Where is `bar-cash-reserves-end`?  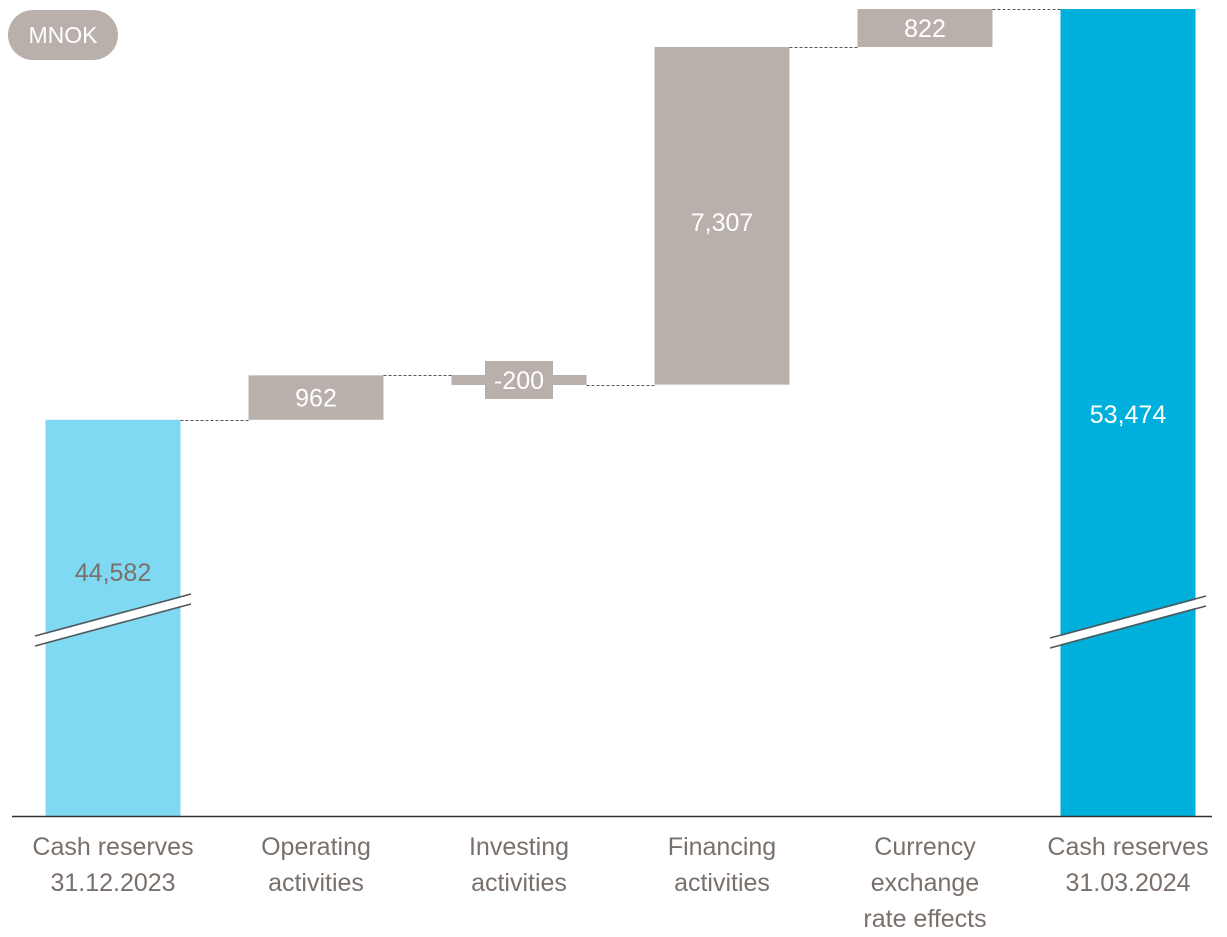
bar-cash-reserves-end is located at coordinates (1128, 412).